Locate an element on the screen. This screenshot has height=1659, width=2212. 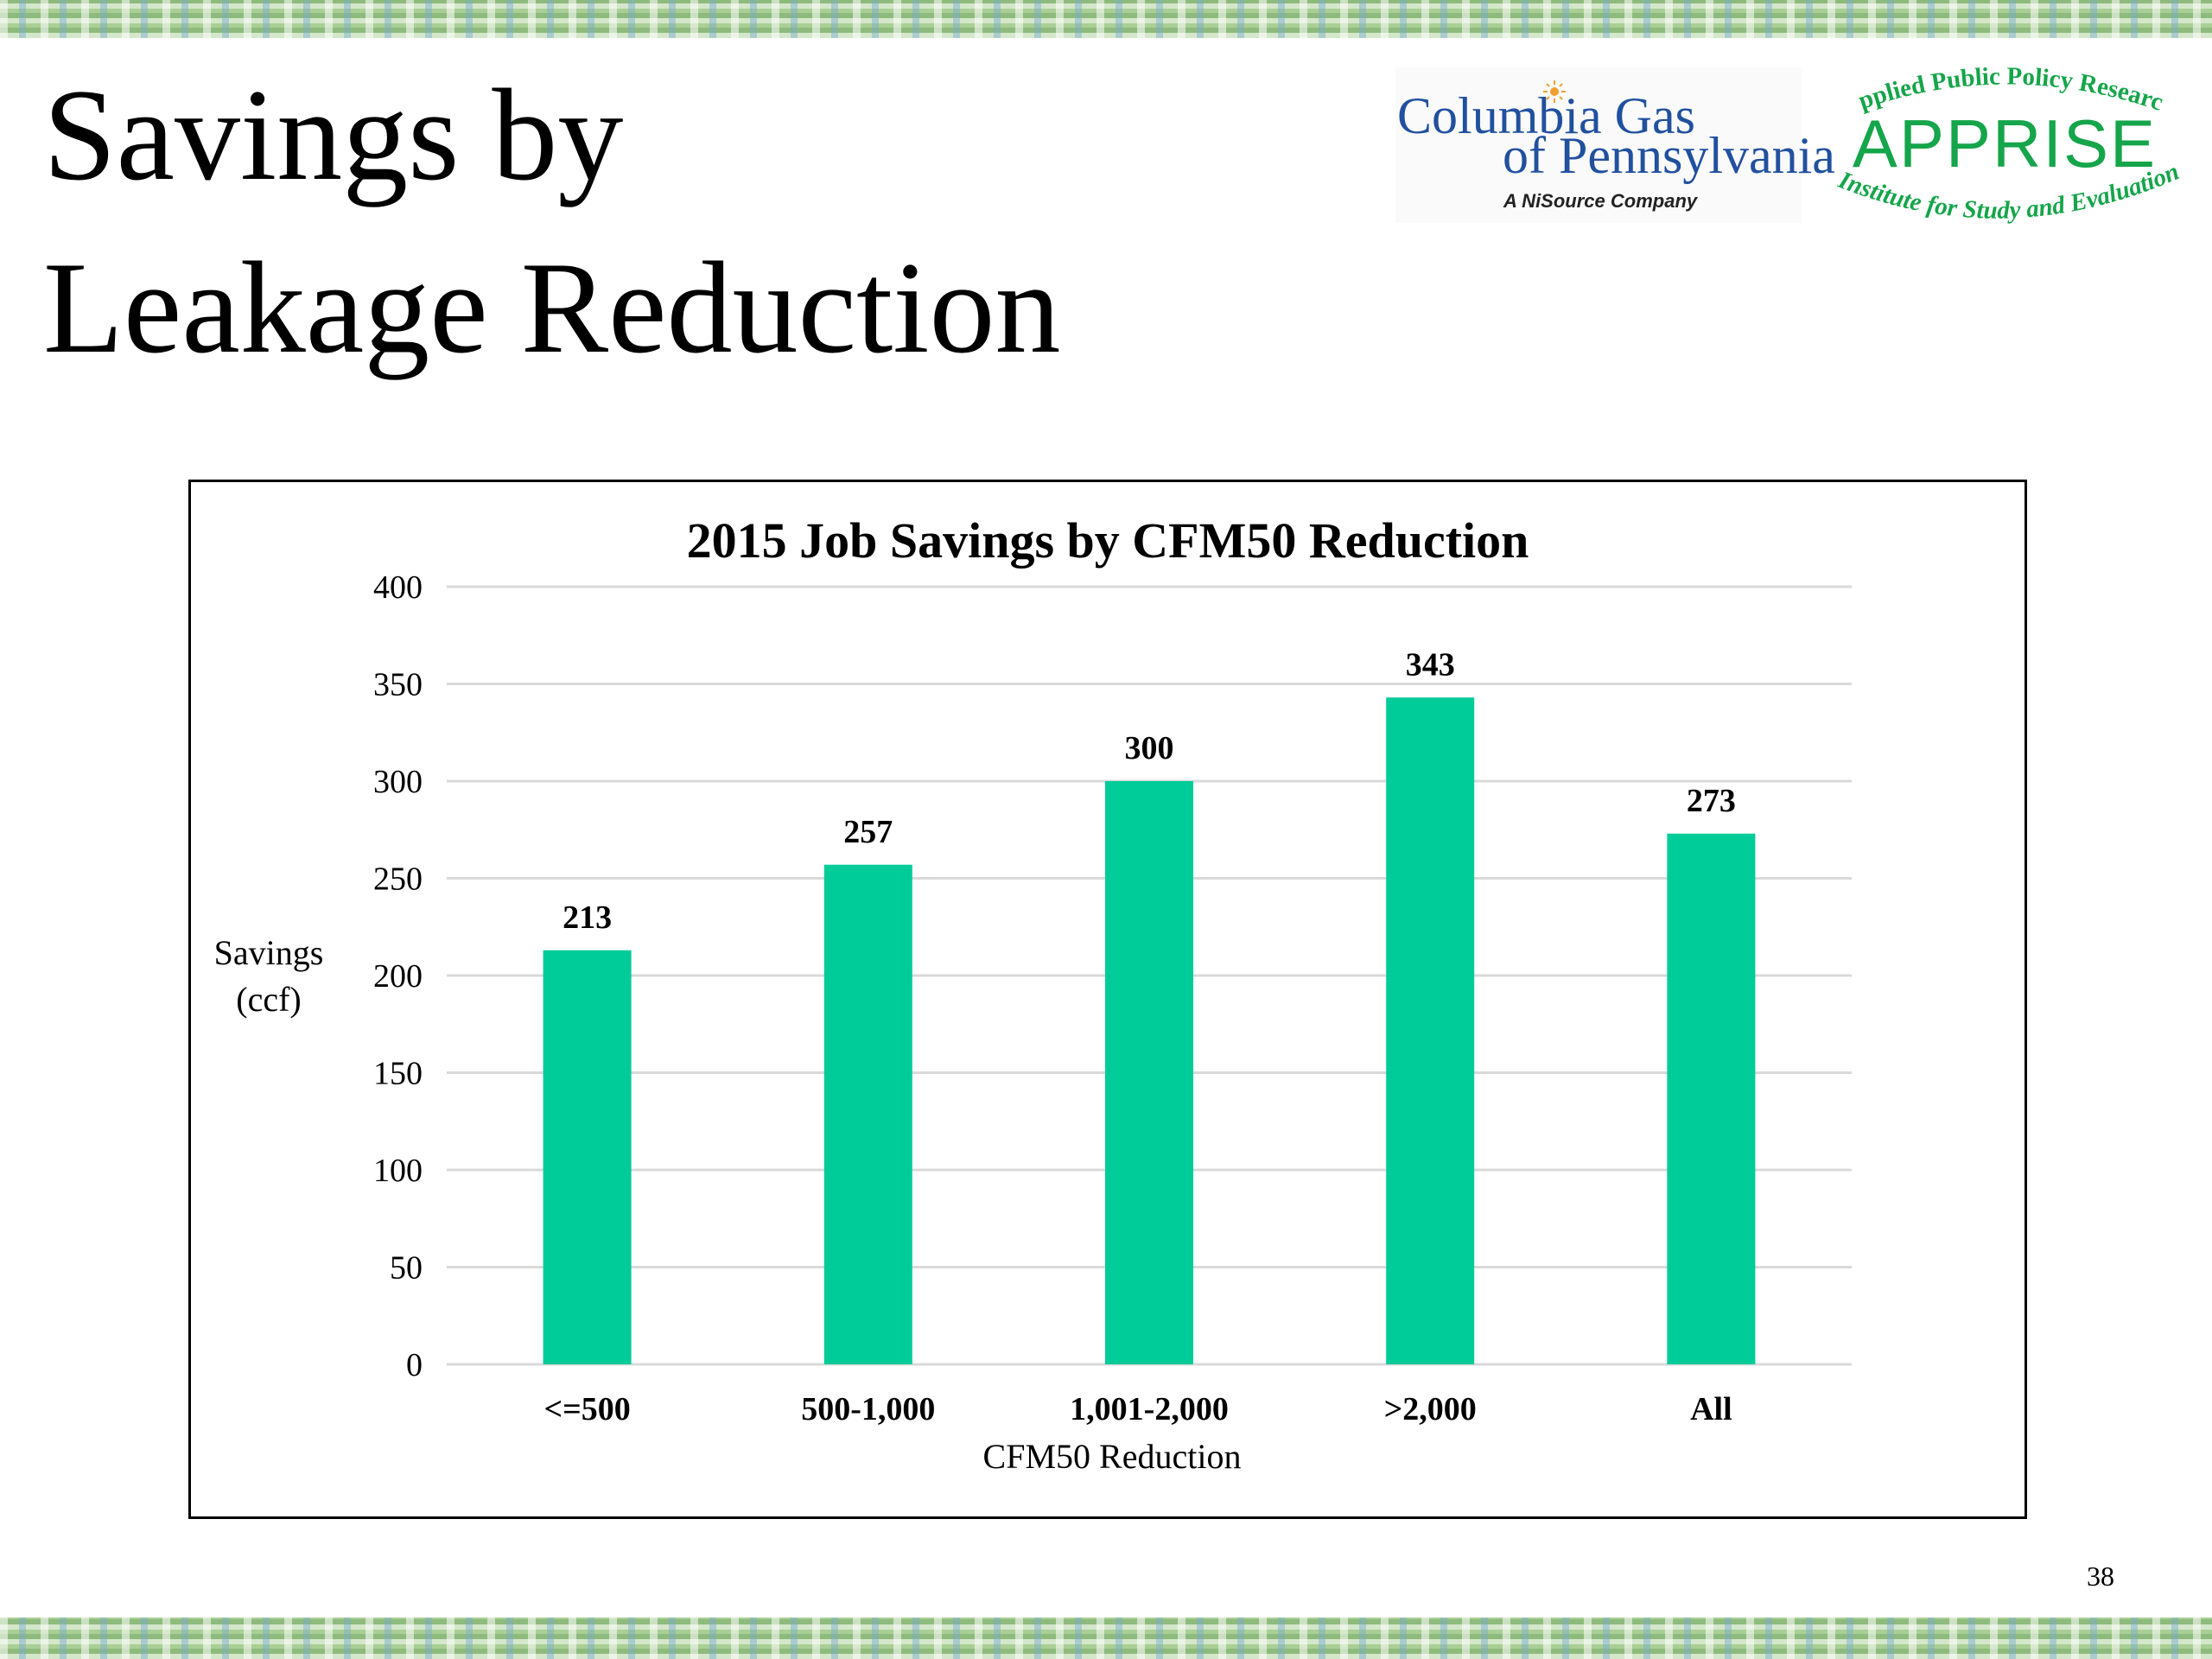
y-tick-label: 100 is located at coordinates (398, 1171).